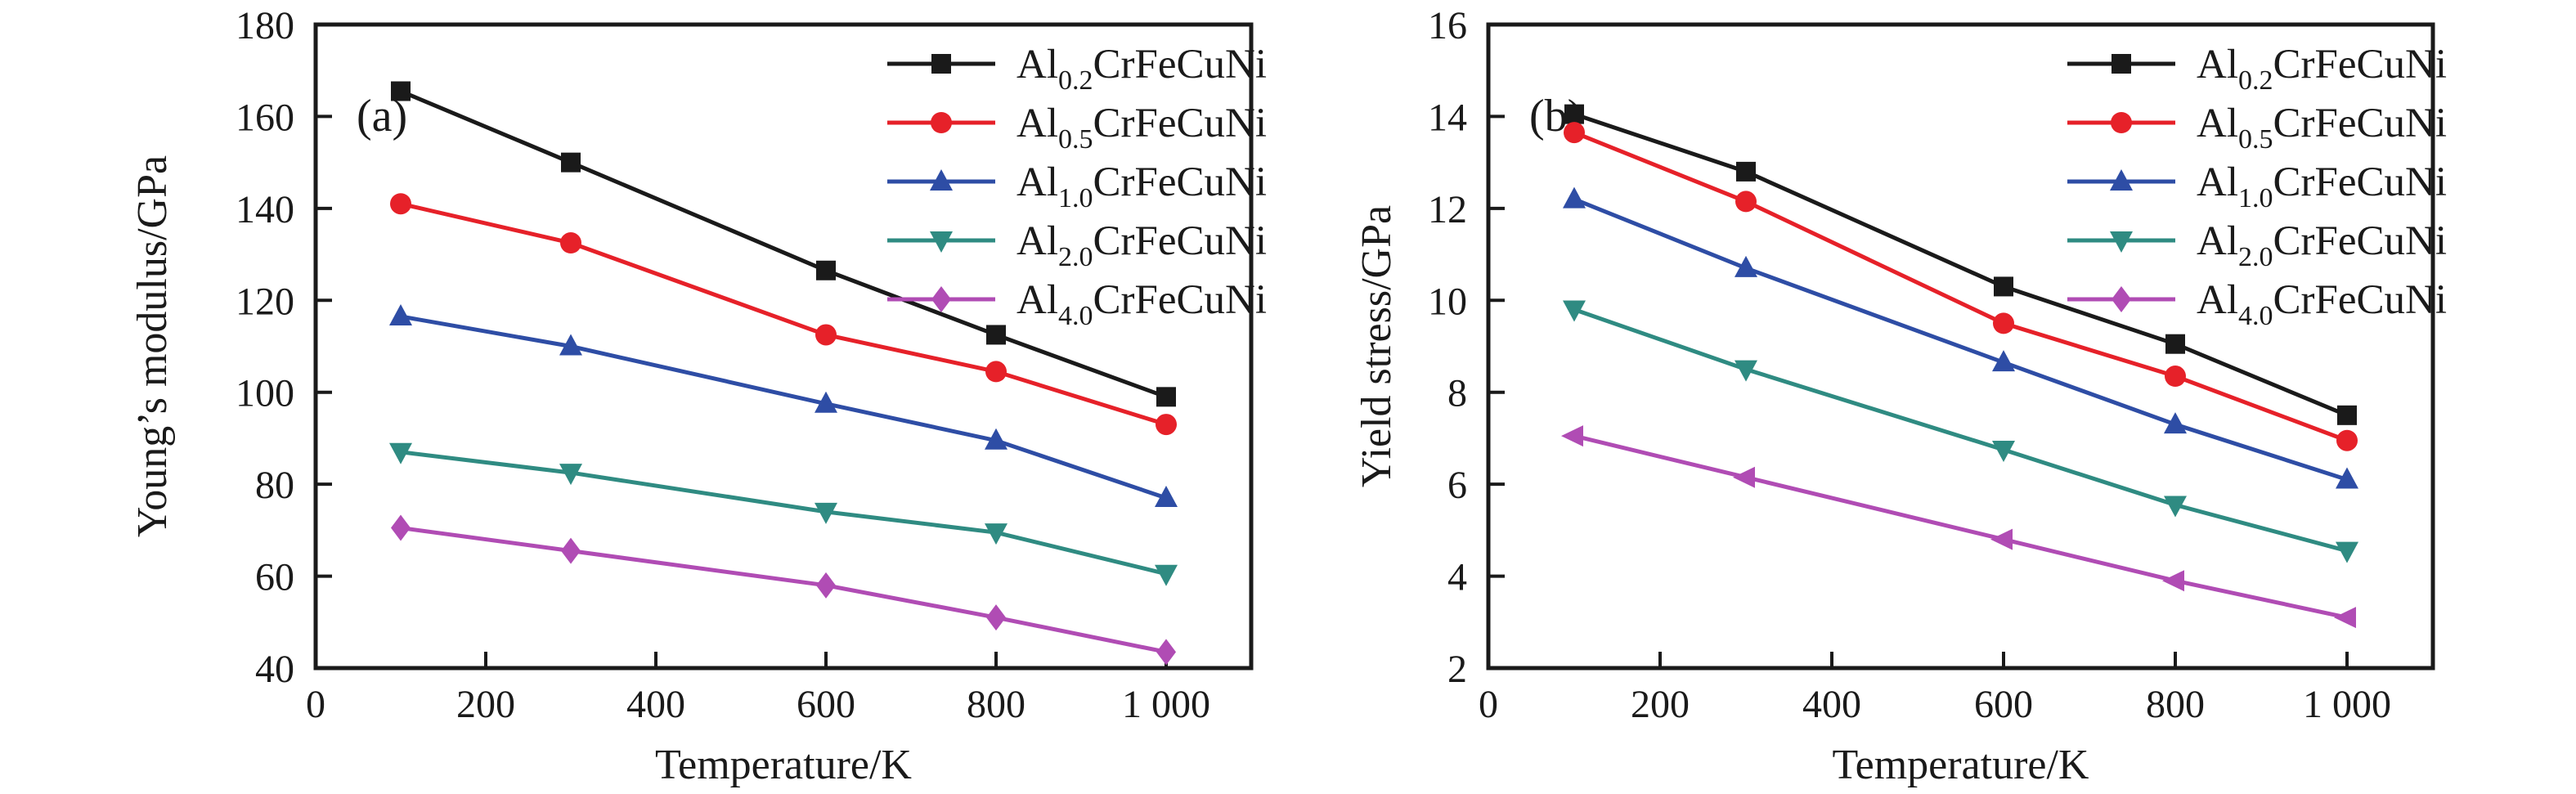  What do you see at coordinates (152, 346) in the screenshot?
I see `y-axis-title: Young’s modulus/GPa` at bounding box center [152, 346].